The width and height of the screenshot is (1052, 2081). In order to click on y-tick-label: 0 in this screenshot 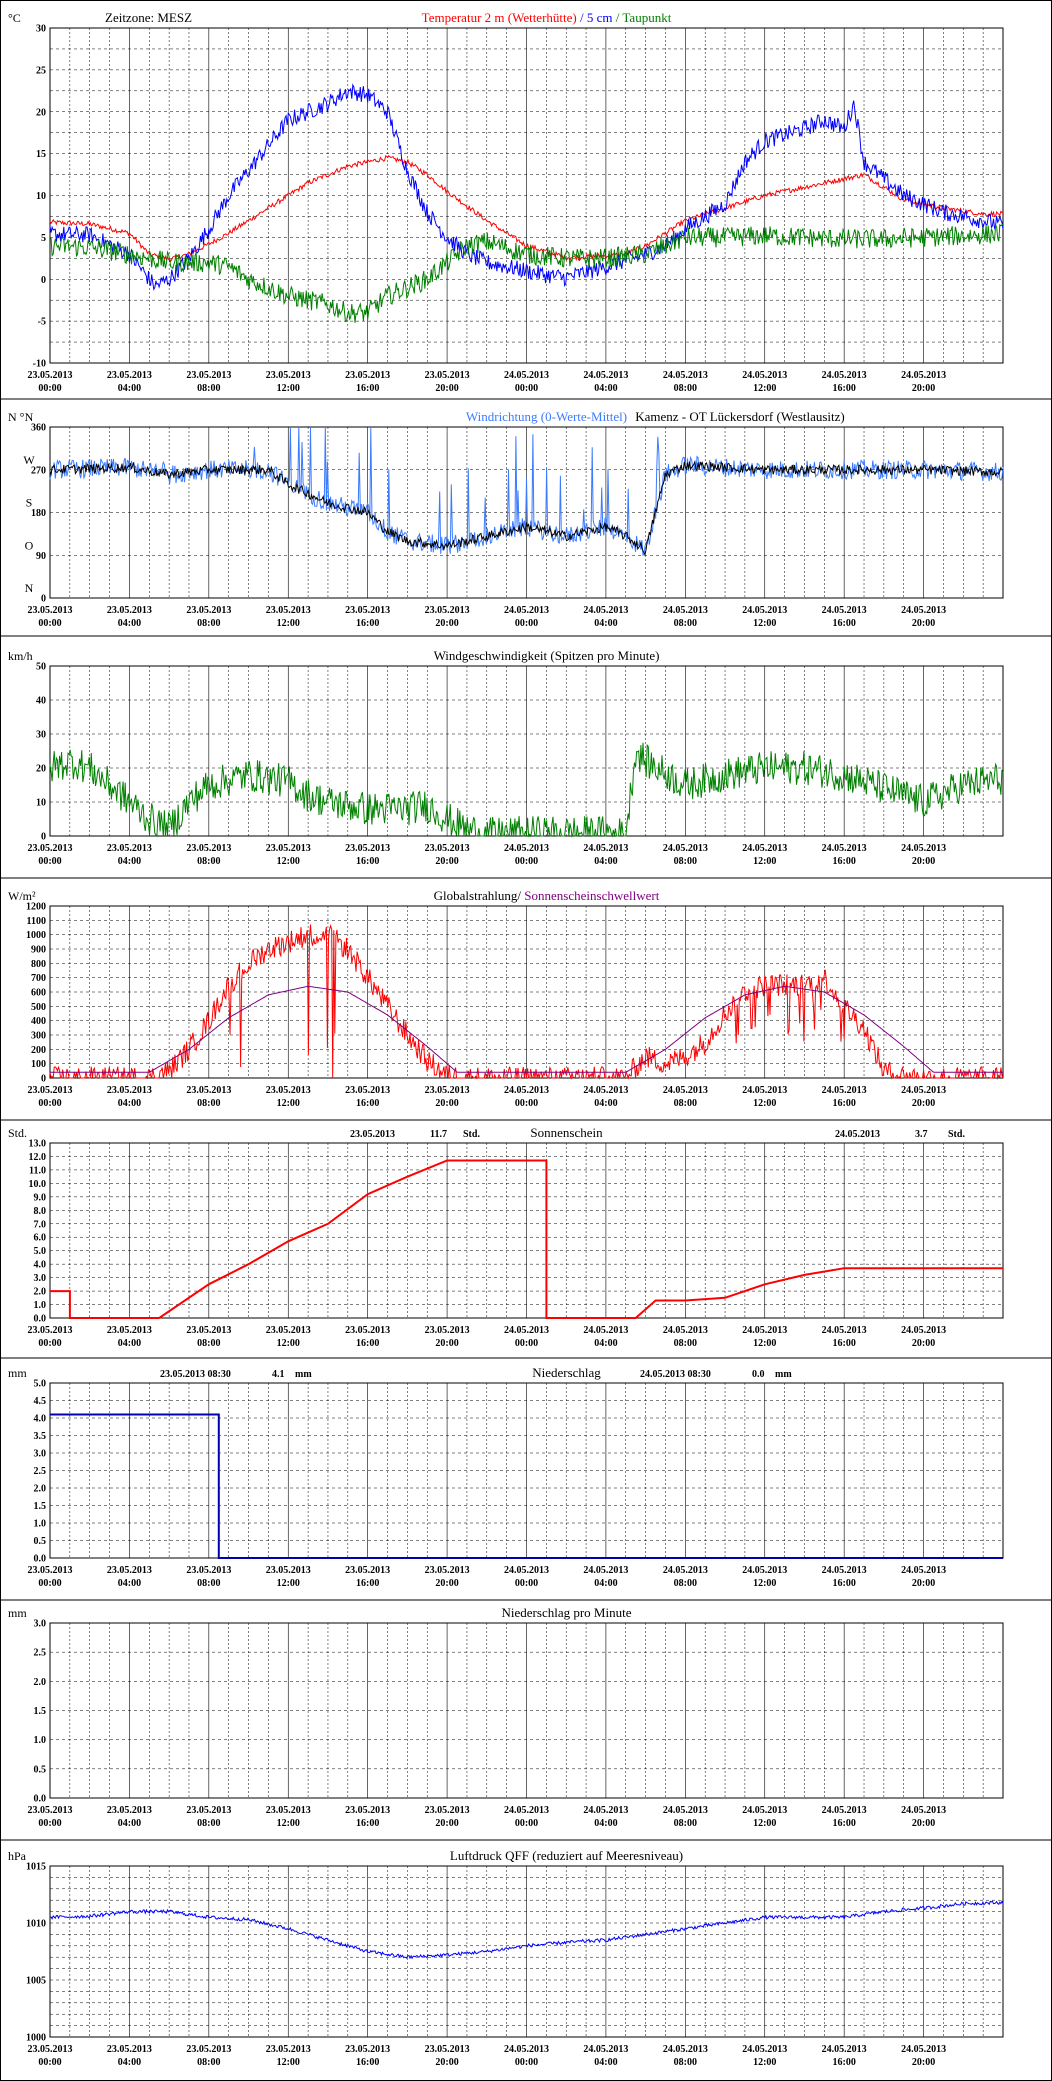, I will do `click(43, 1079)`.